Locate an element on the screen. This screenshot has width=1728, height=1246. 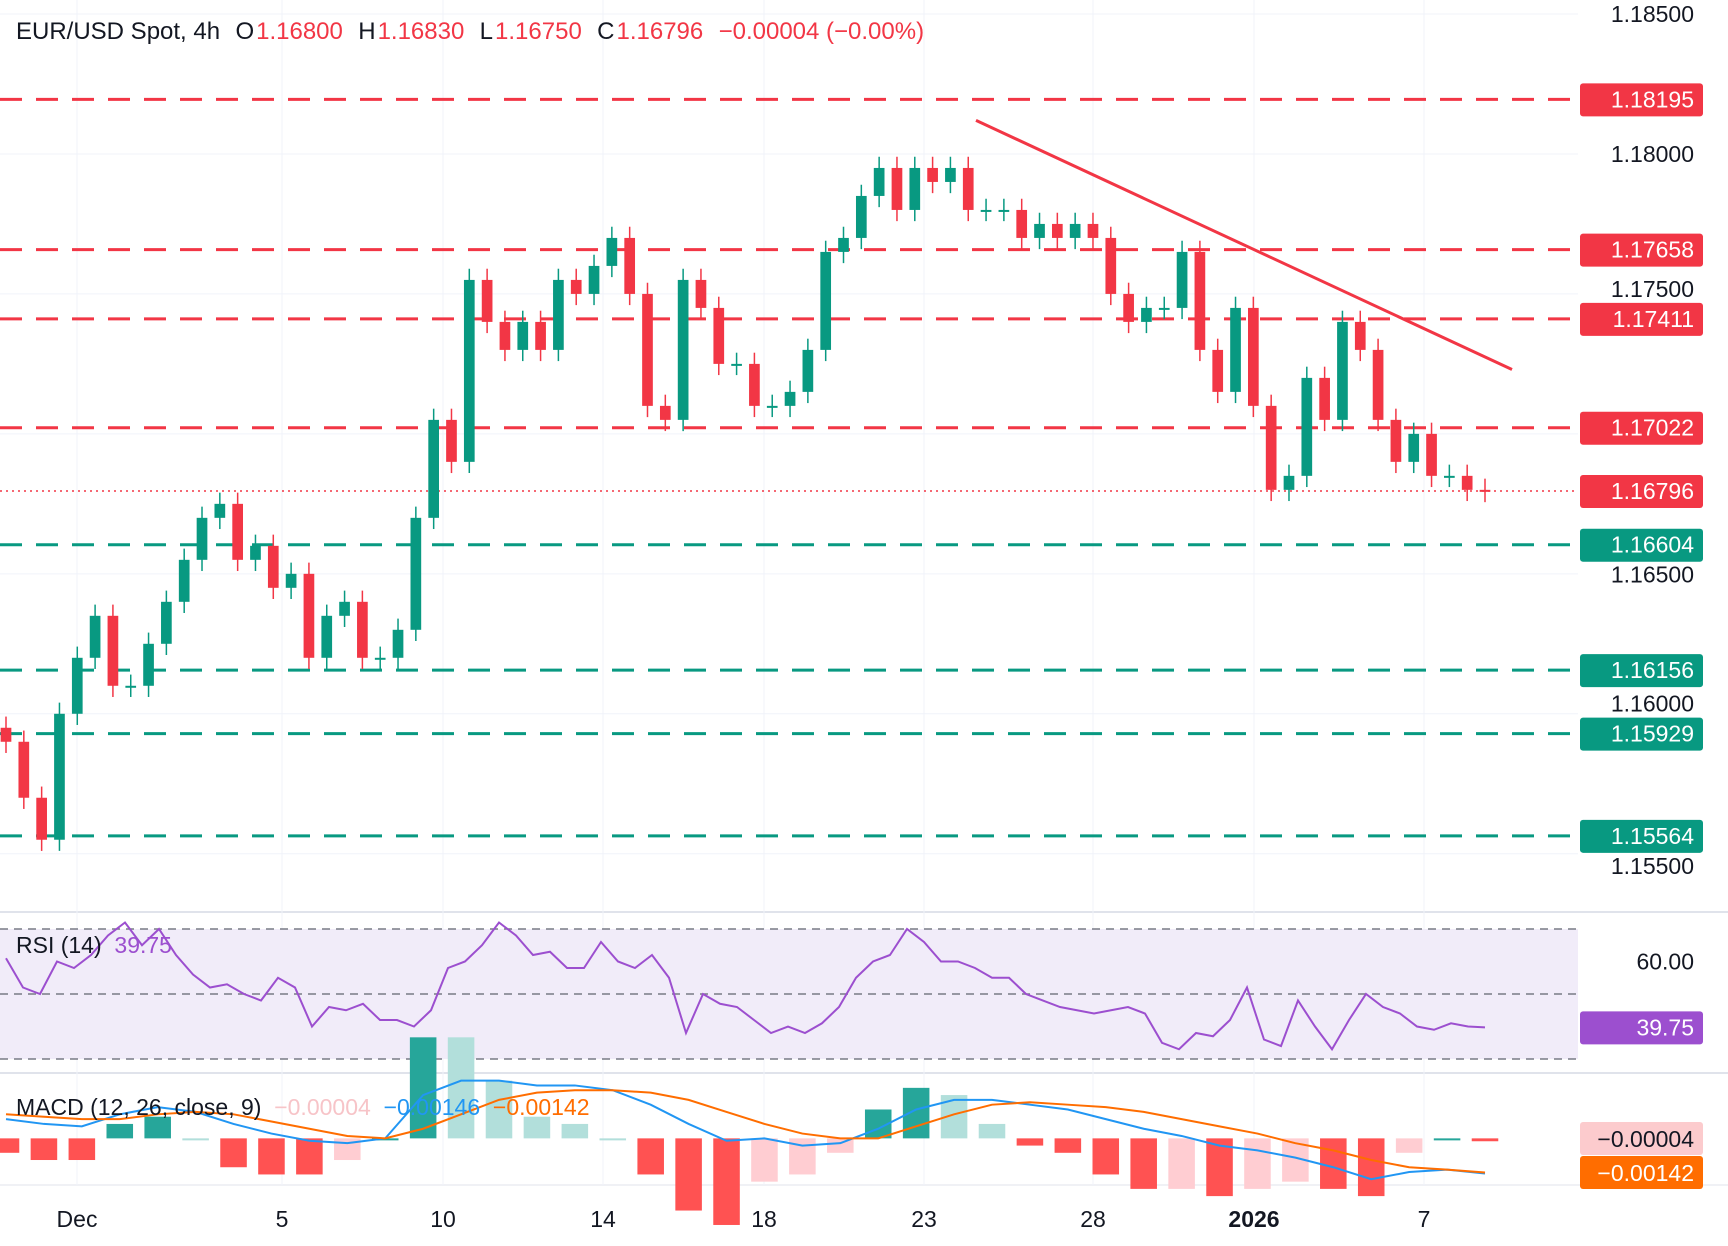
resistance-level-label: 1.17411 is located at coordinates (1653, 319).